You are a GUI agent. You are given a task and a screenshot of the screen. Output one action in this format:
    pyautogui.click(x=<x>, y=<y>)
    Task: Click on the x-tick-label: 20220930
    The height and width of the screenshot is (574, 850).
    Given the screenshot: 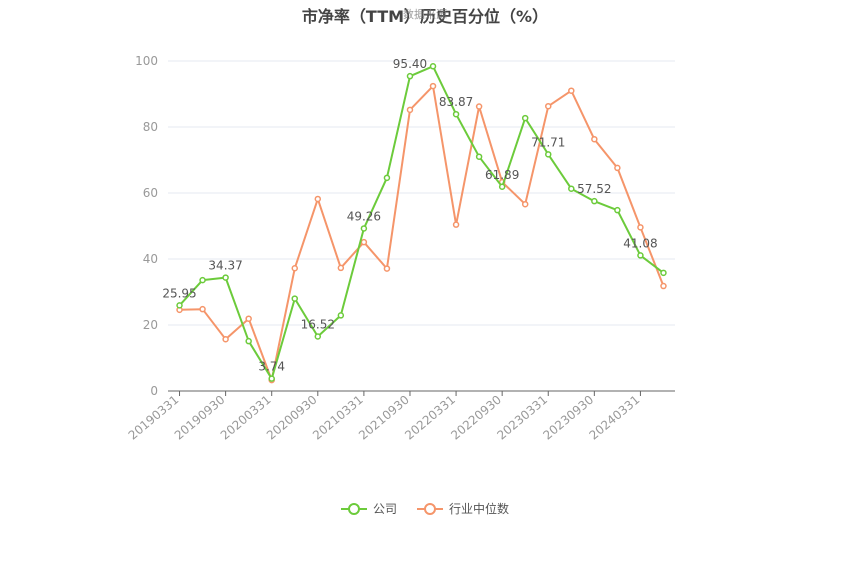 What is the action you would take?
    pyautogui.click(x=476, y=418)
    